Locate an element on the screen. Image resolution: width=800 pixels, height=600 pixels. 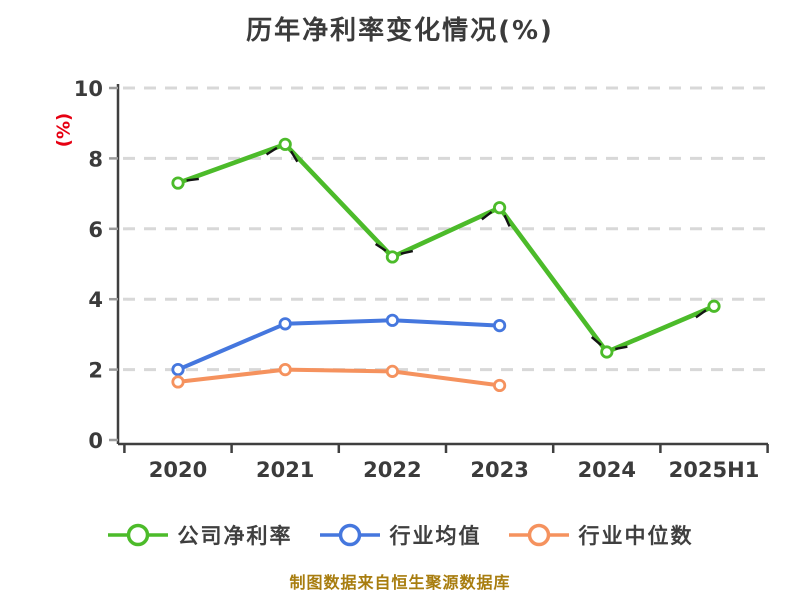
x-tick-label-2024: 2024 is located at coordinates (607, 470).